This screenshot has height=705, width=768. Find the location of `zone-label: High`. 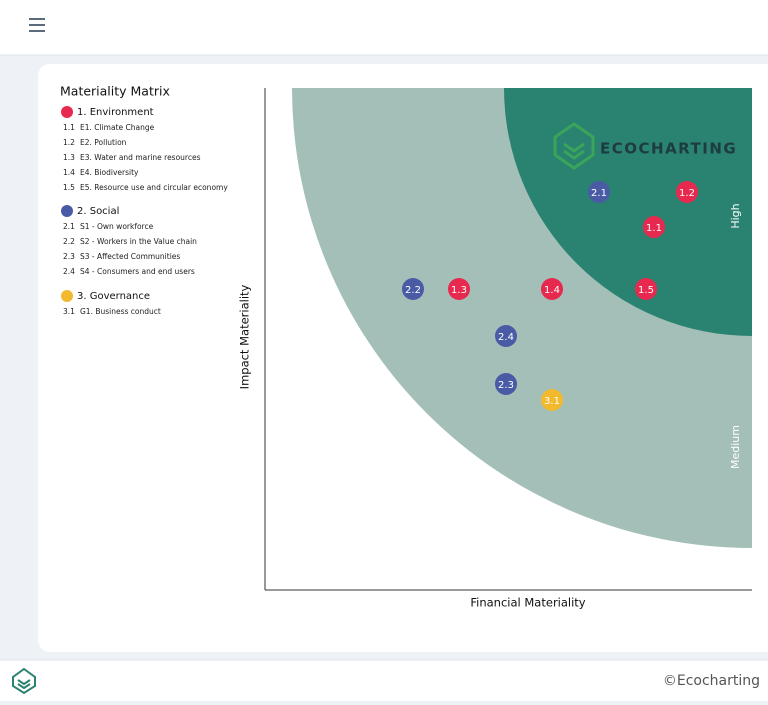

zone-label: High is located at coordinates (735, 215).